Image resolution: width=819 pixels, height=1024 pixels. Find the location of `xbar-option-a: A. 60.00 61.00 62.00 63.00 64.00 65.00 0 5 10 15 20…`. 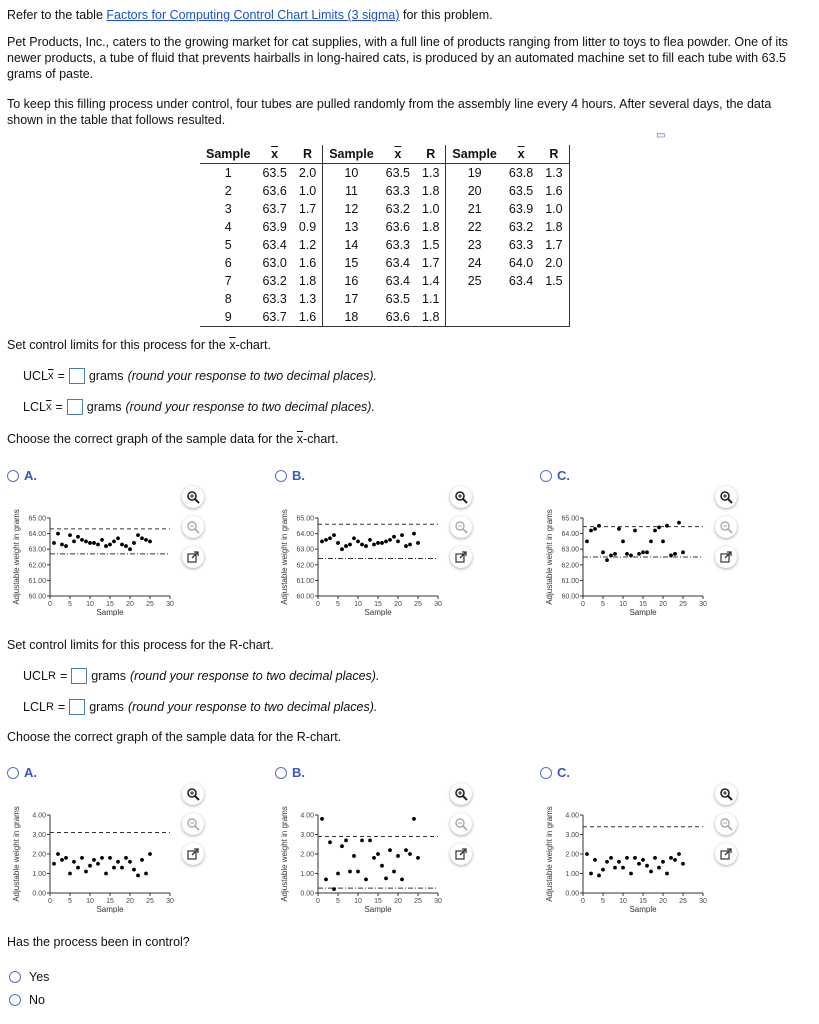

xbar-option-a: A. 60.00 61.00 62.00 63.00 64.00 65.00 0 5 10 15 20… is located at coordinates (137, 543).